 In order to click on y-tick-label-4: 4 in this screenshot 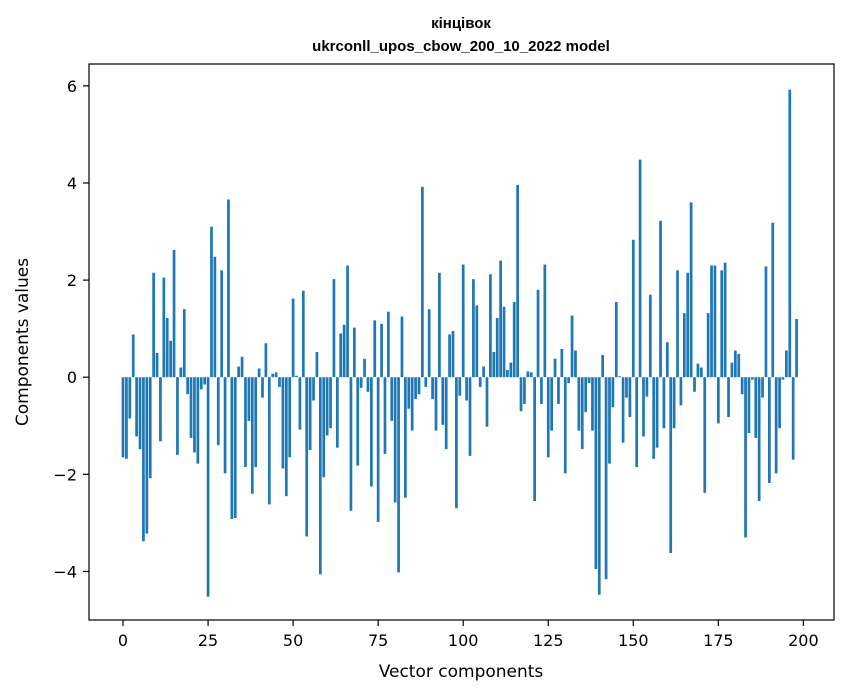, I will do `click(72, 183)`.